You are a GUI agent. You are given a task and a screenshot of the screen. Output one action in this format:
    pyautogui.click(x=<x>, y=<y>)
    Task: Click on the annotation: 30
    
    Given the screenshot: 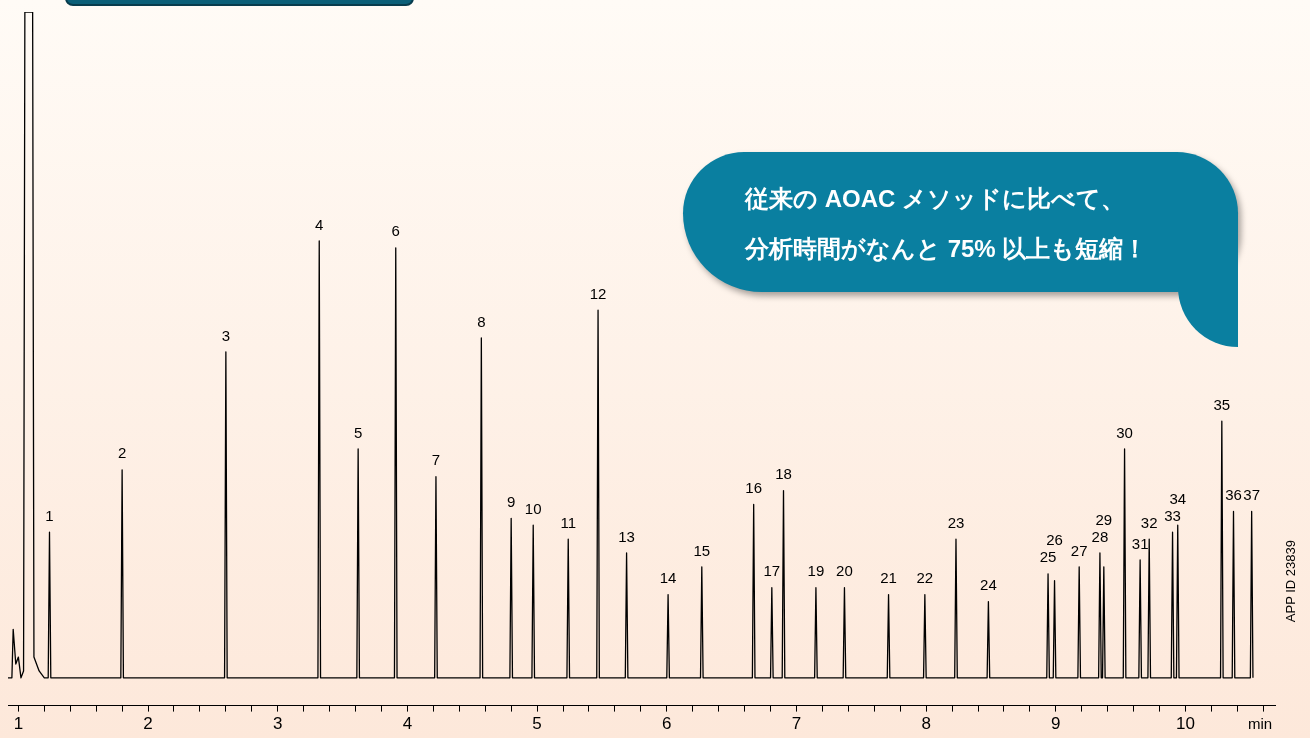 What is the action you would take?
    pyautogui.click(x=1124, y=432)
    